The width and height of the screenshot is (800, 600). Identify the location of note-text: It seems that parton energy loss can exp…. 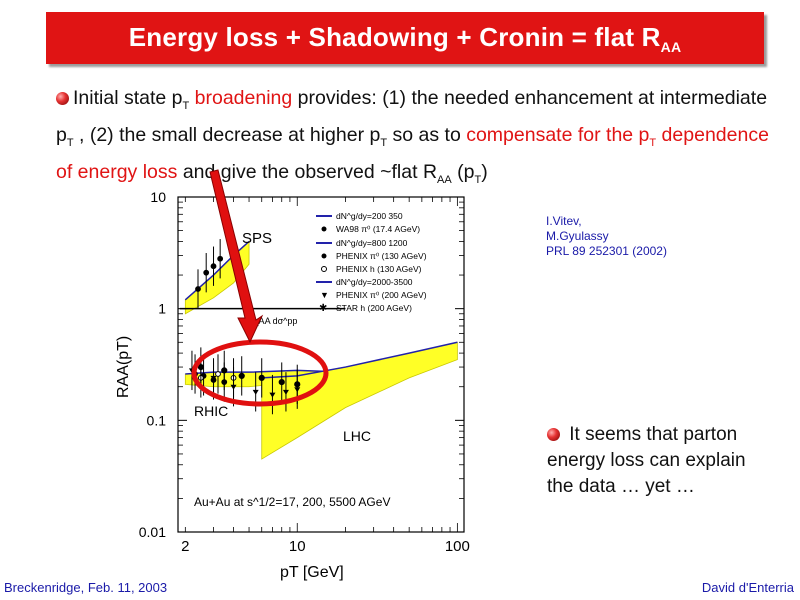
(646, 460).